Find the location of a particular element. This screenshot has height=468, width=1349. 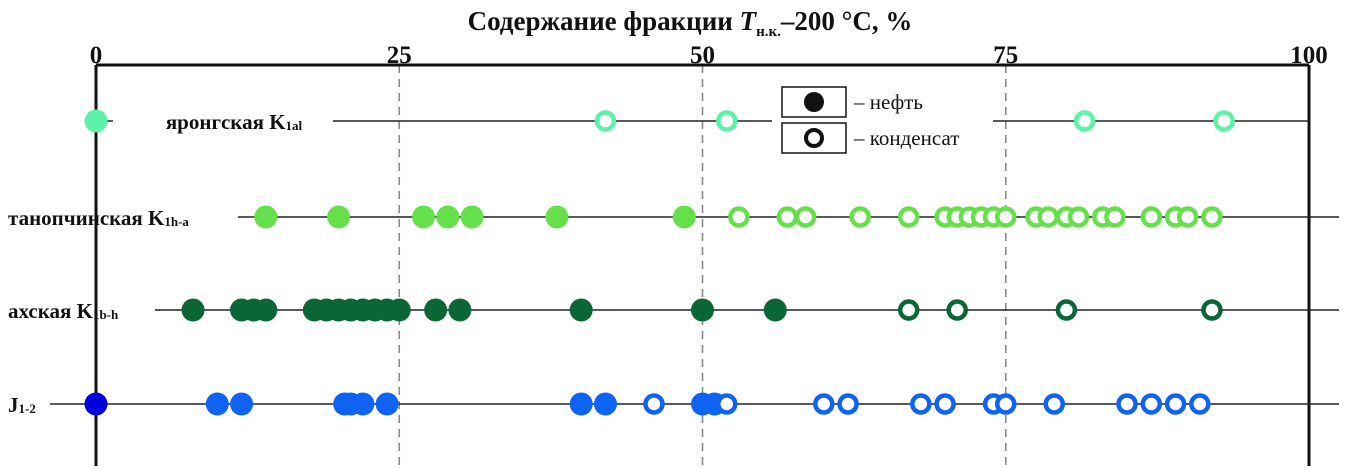

chart-title: Содержание фракции Tн.к.–200 °С, % is located at coordinates (690, 23).